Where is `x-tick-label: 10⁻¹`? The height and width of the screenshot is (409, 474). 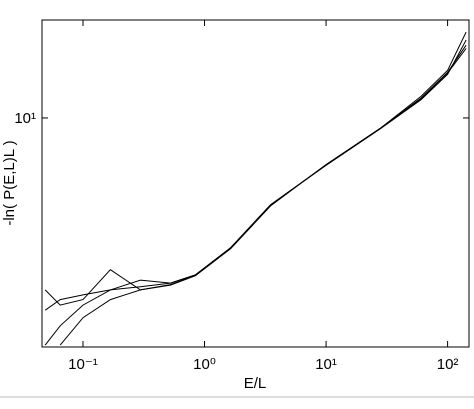 x-tick-label: 10⁻¹ is located at coordinates (83, 364).